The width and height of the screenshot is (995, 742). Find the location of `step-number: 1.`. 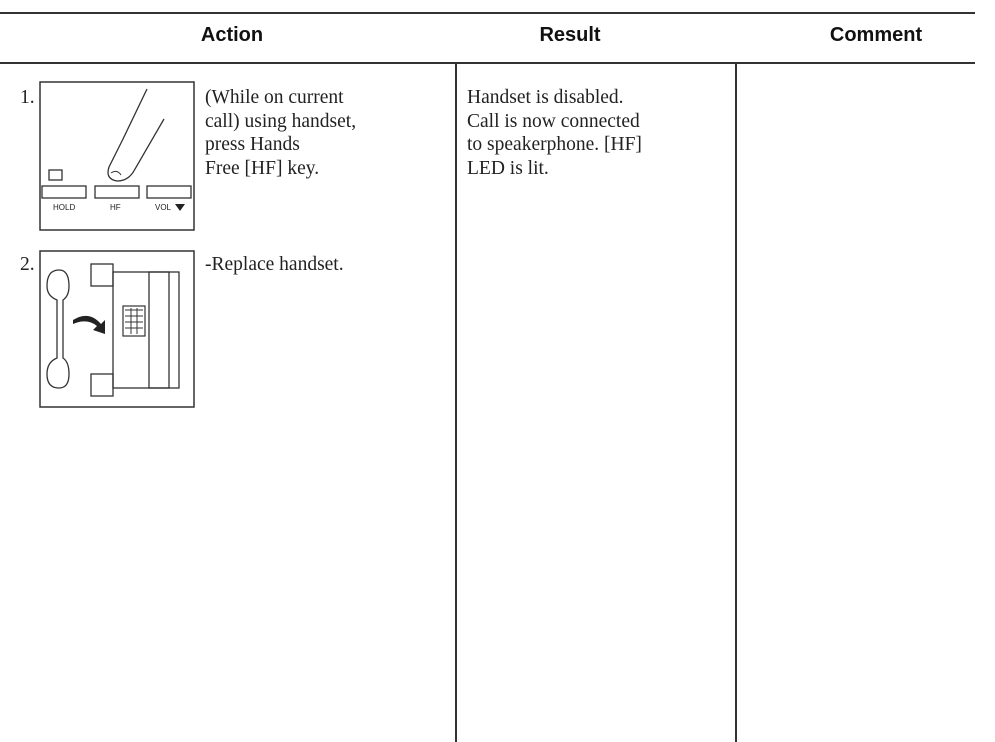

step-number: 1. is located at coordinates (27, 97).